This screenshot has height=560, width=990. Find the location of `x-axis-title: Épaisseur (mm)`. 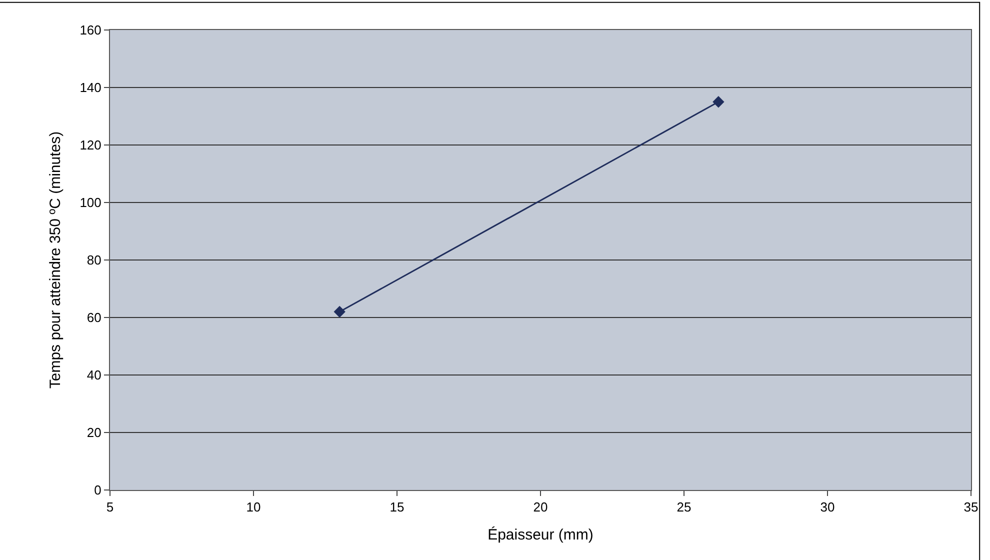

x-axis-title: Épaisseur (mm) is located at coordinates (541, 535).